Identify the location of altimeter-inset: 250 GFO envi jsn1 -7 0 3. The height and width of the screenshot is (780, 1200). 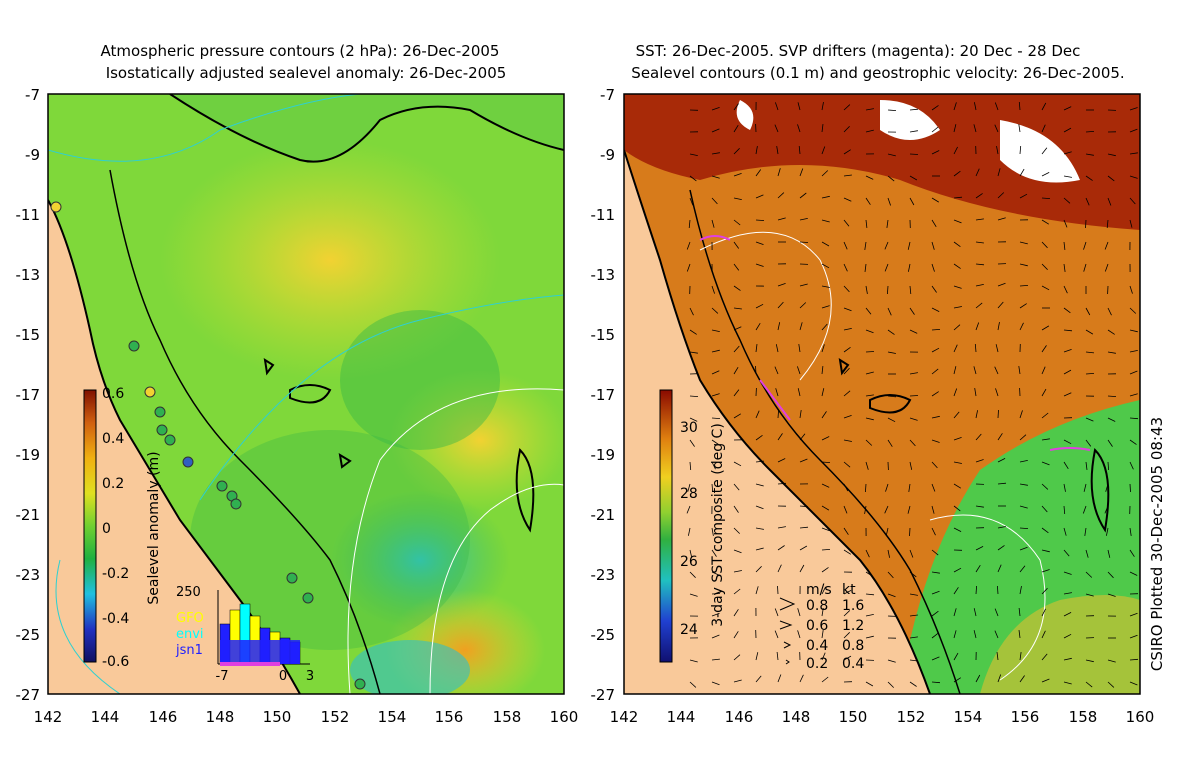
(244, 634).